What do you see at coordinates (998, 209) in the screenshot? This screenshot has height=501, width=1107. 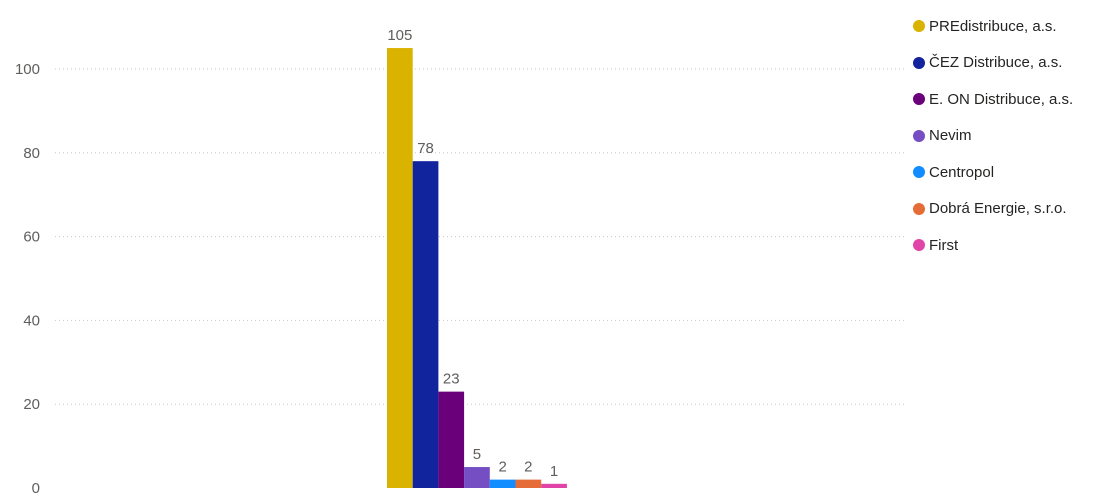 I see `legend-label: Dobrá Energie, s.r.o.` at bounding box center [998, 209].